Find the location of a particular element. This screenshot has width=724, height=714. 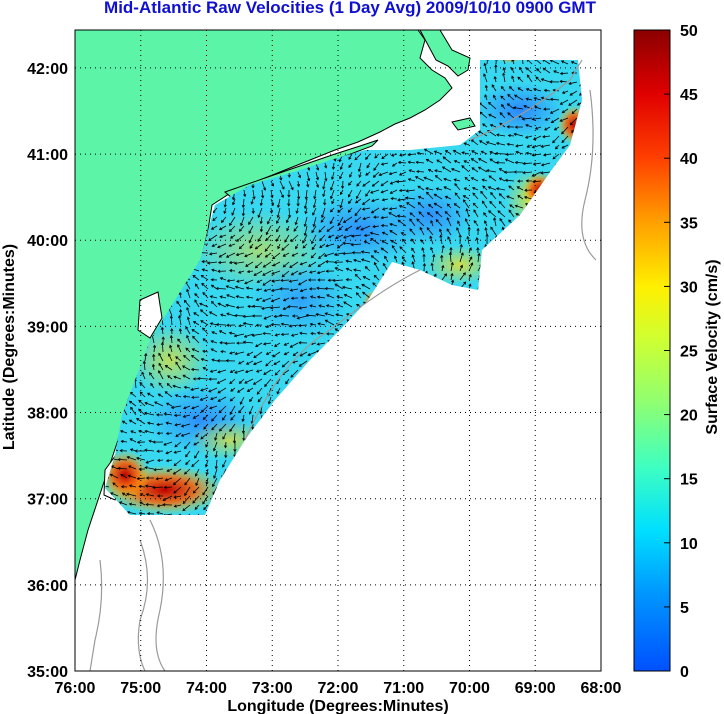

x-tick-label: 71:00 is located at coordinates (403, 688).